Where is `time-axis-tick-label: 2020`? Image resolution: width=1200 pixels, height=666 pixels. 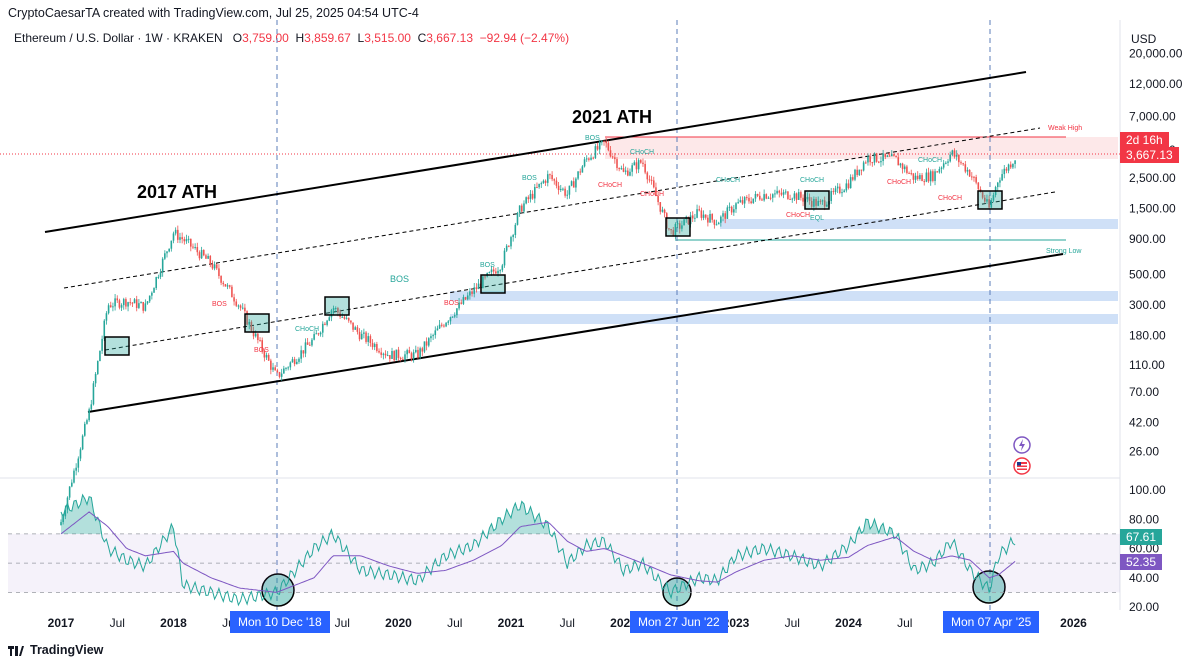
time-axis-tick-label: 2020 is located at coordinates (398, 623).